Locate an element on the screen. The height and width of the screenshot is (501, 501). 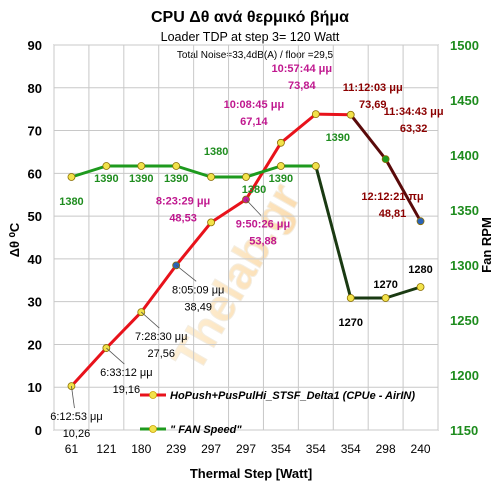
fan-value-label: 1280 is located at coordinates (420, 270).